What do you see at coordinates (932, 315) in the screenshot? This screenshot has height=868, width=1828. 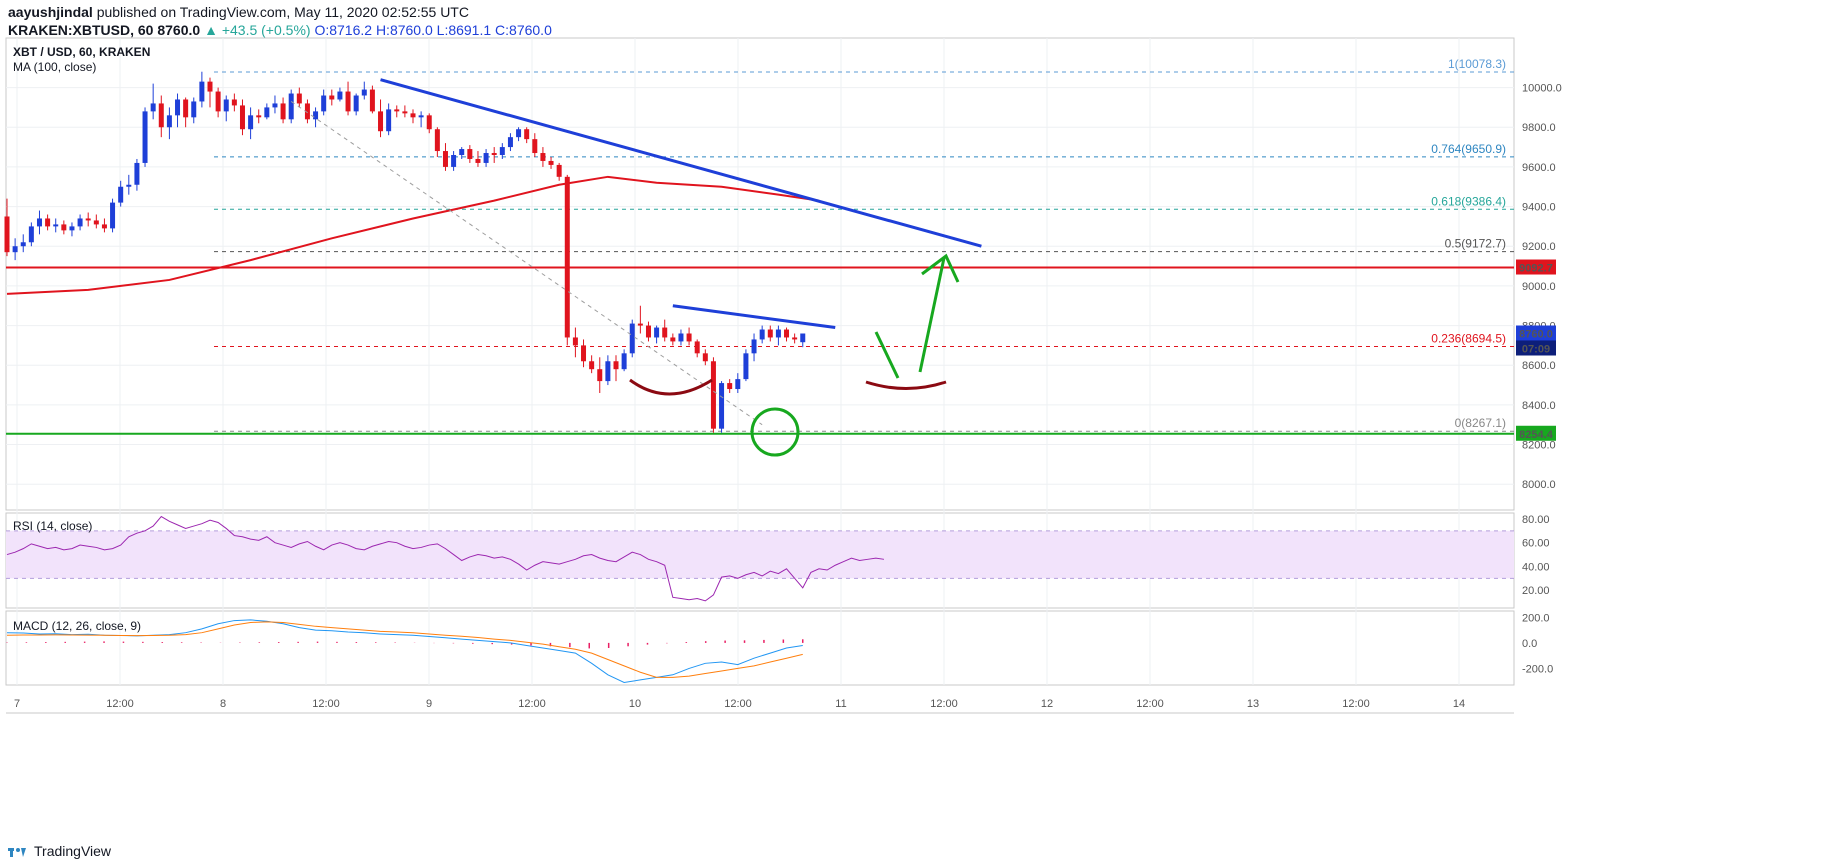 I see `up-move-arrow` at bounding box center [932, 315].